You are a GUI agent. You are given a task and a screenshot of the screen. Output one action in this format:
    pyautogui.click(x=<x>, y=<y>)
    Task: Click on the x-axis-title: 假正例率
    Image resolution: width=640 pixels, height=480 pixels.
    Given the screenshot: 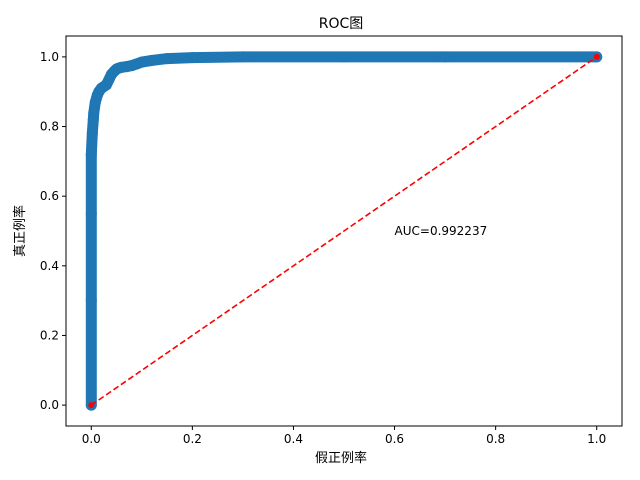 What is the action you would take?
    pyautogui.click(x=341, y=458)
    